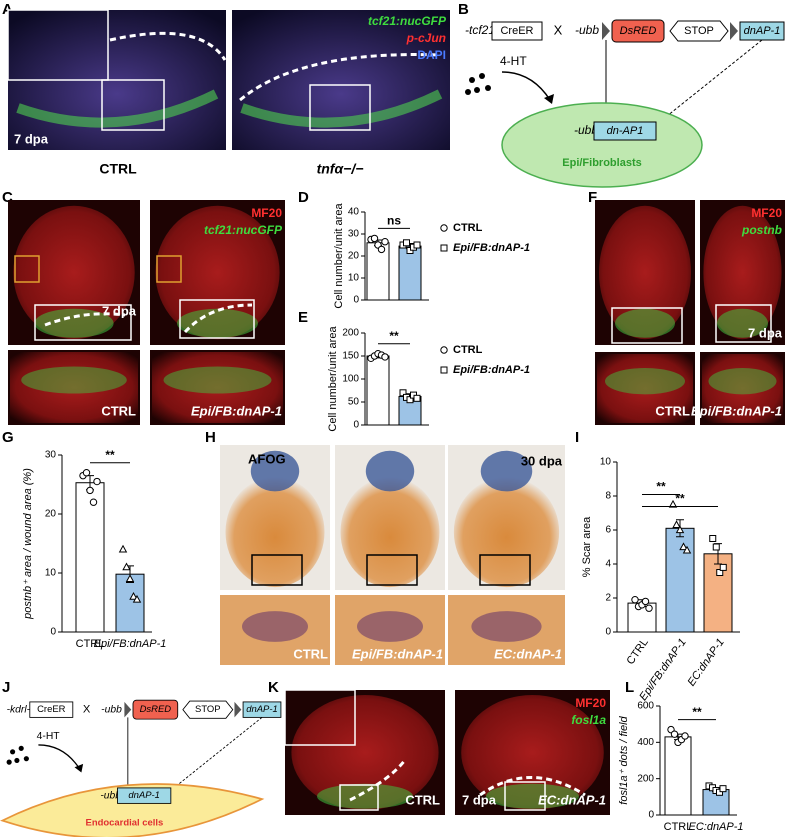  Describe the element at coordinates (6, 687) in the screenshot. I see `panel-label: J` at that location.